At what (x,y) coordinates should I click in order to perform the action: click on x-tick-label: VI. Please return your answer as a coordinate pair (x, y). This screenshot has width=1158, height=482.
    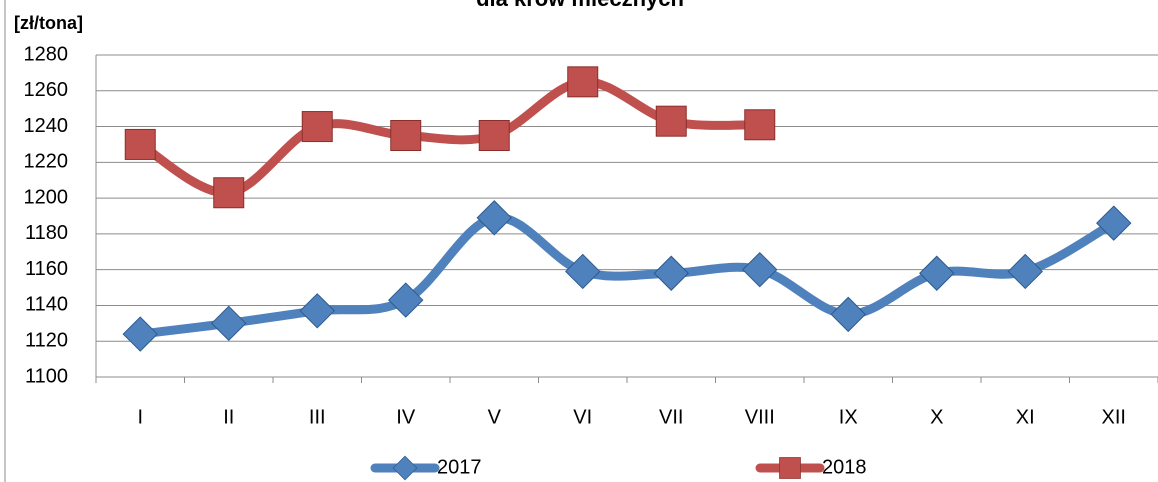
    Looking at the image, I should click on (582, 417).